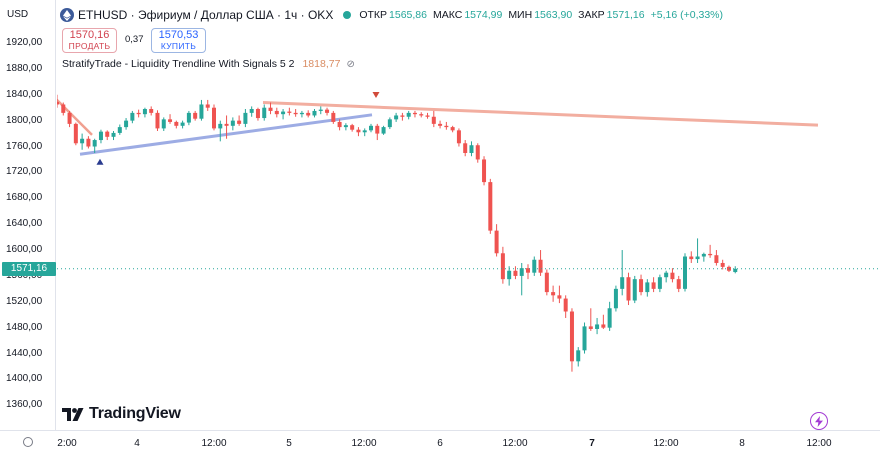 This screenshot has height=452, width=880. What do you see at coordinates (24, 224) in the screenshot?
I see `price-tick-label: 1640,00` at bounding box center [24, 224].